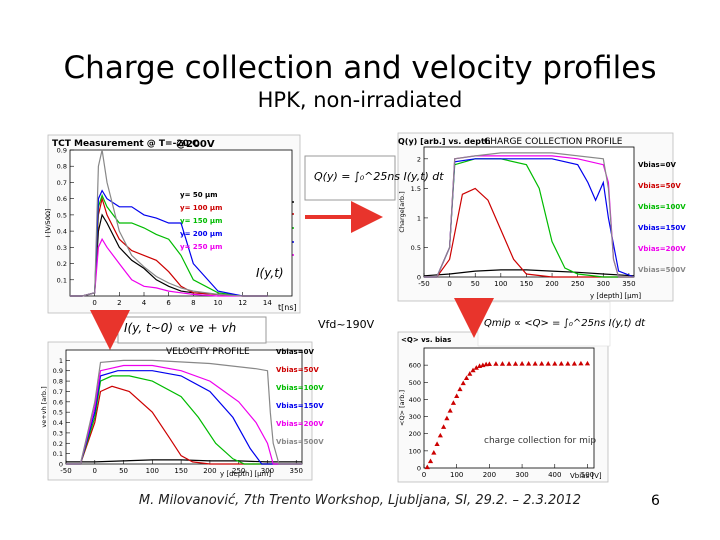 The image size is (720, 540). What do you see at coordinates (62, 248) in the screenshot?
I see `tct-ytick-label: 0.3` at bounding box center [62, 248].